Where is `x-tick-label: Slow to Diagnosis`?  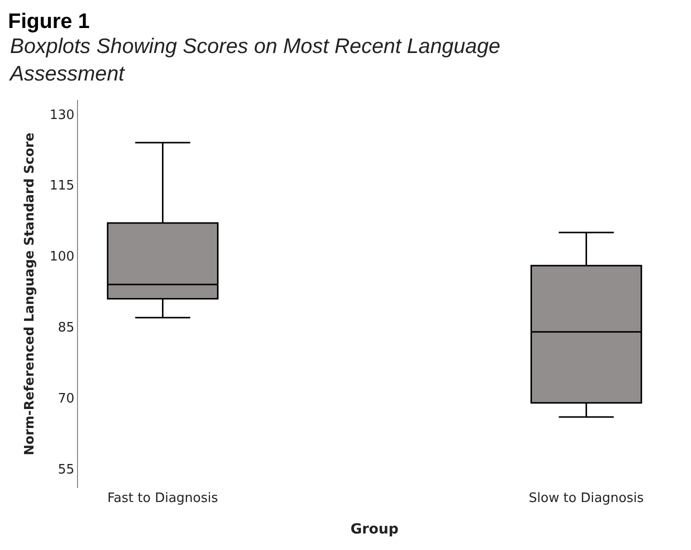 x-tick-label: Slow to Diagnosis is located at coordinates (586, 498).